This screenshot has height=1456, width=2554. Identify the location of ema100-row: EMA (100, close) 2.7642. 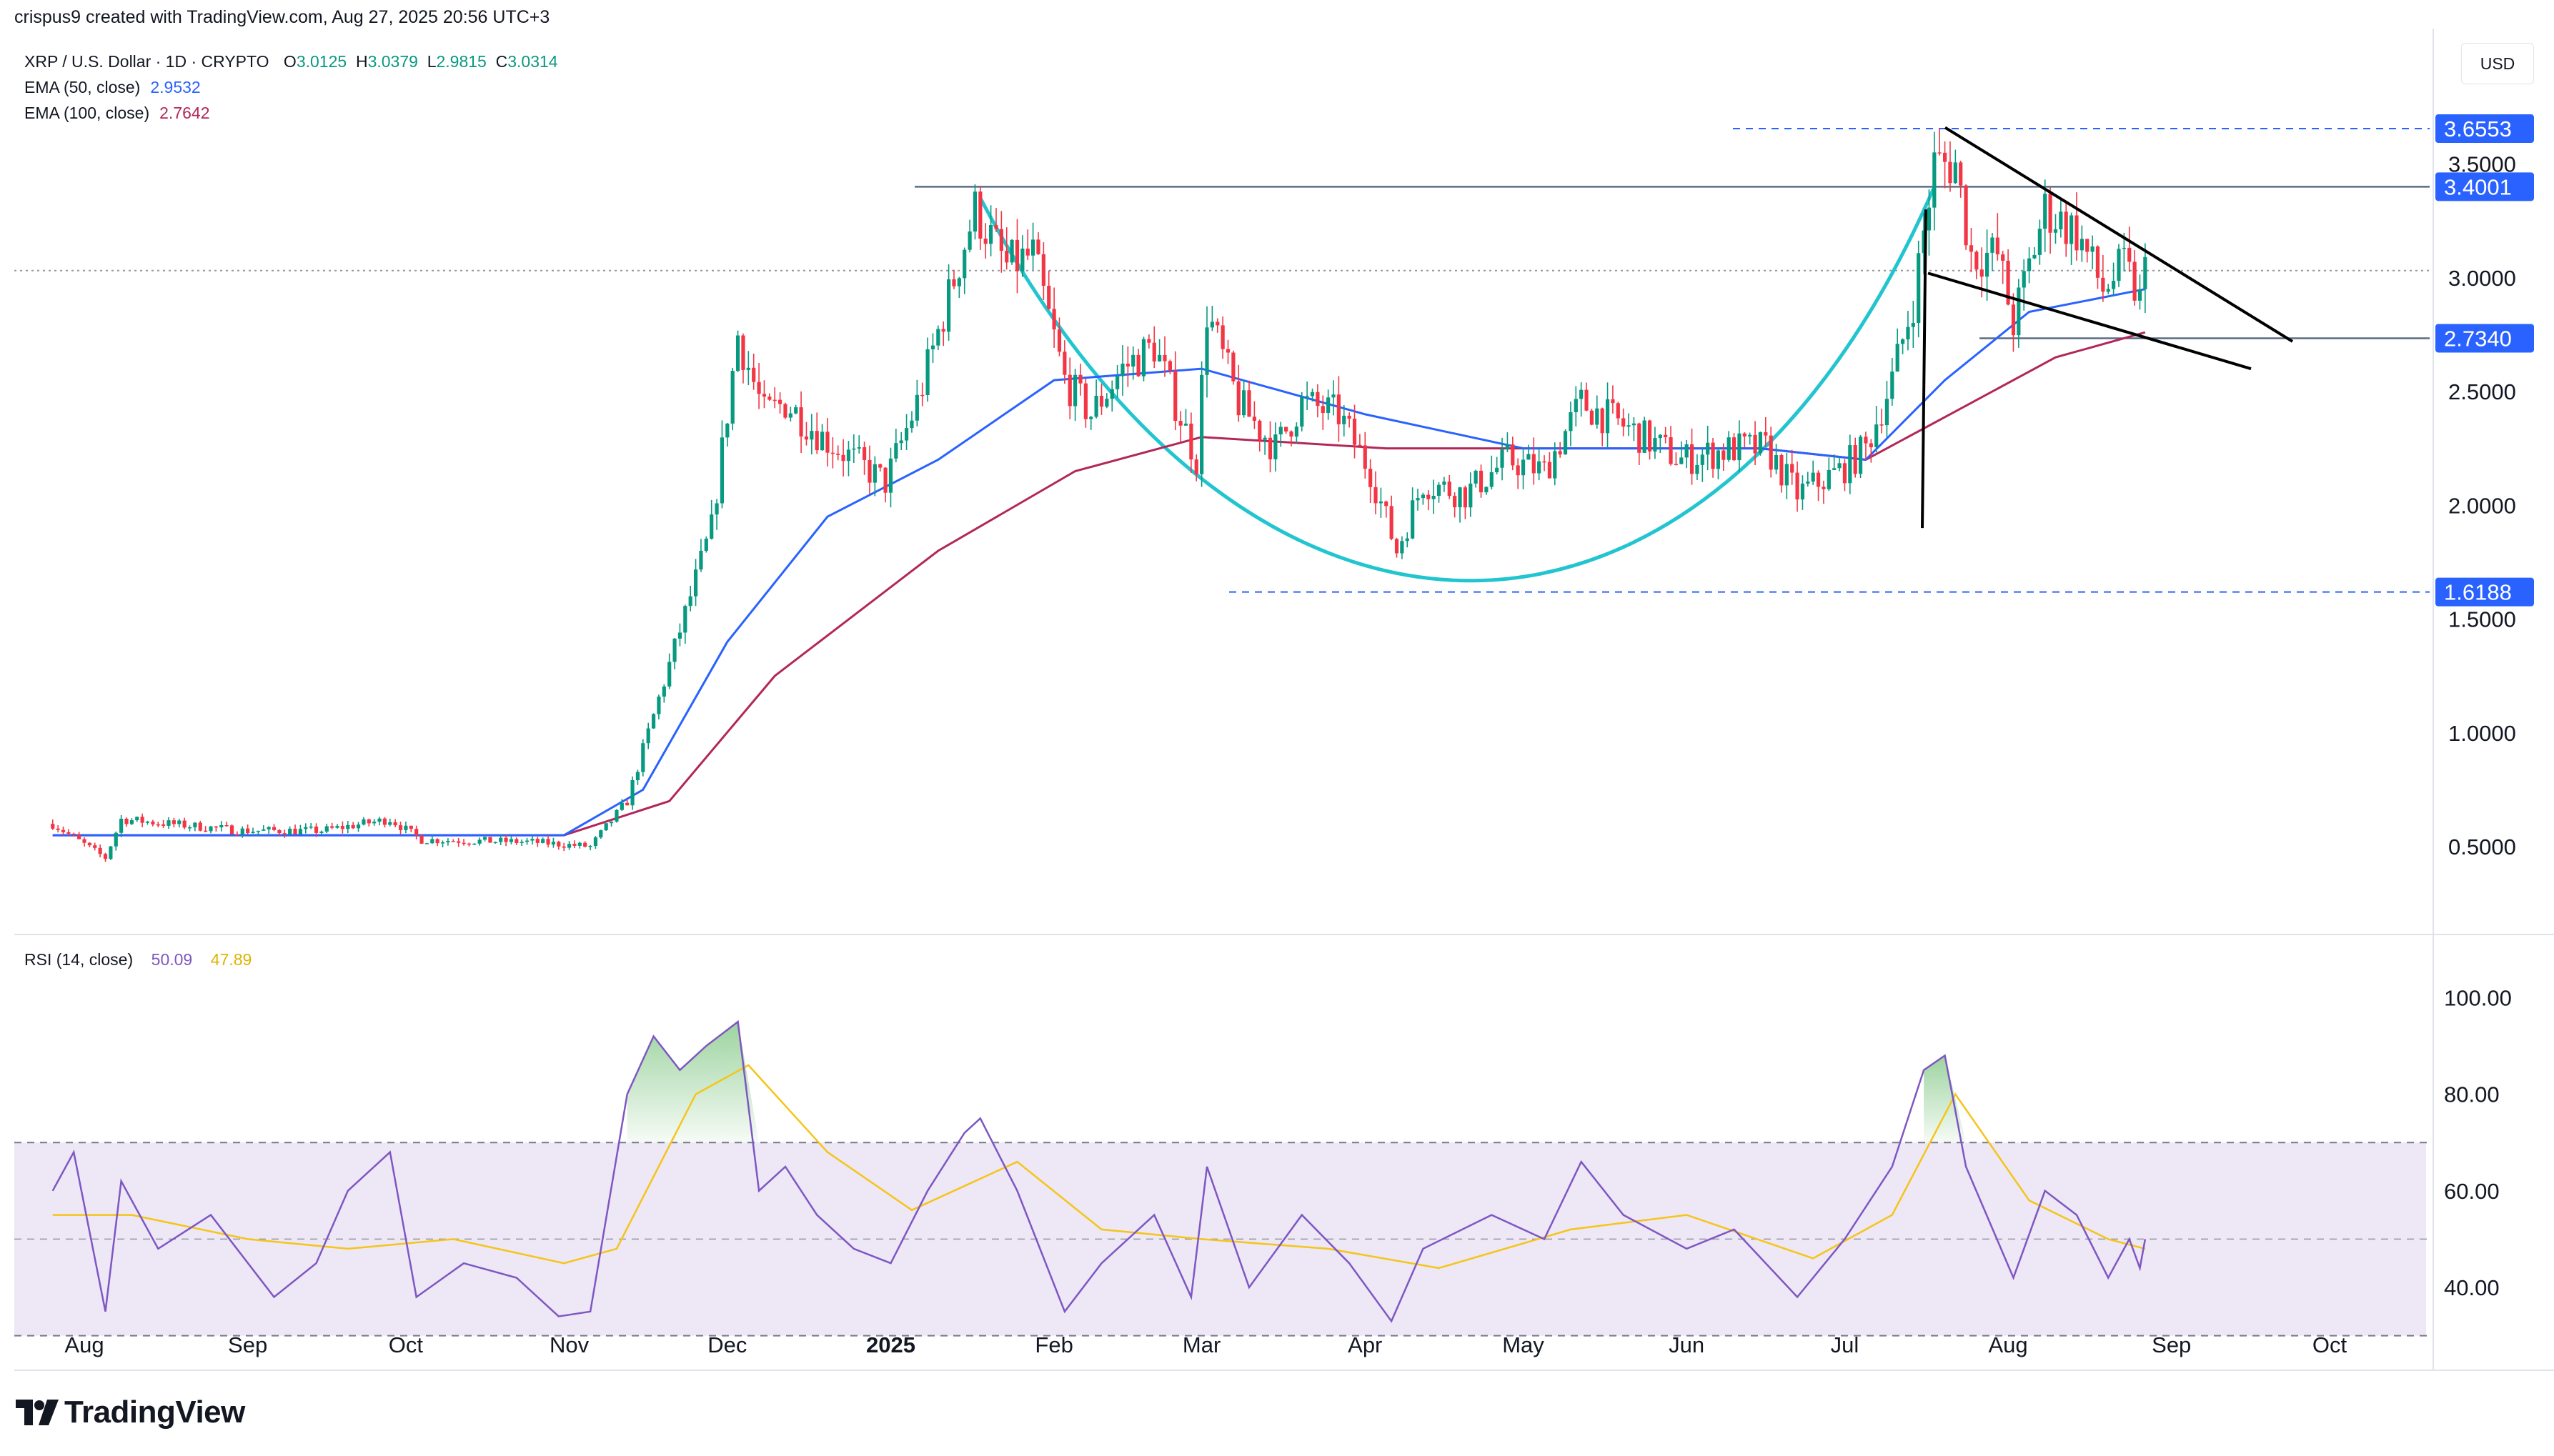
(291, 113).